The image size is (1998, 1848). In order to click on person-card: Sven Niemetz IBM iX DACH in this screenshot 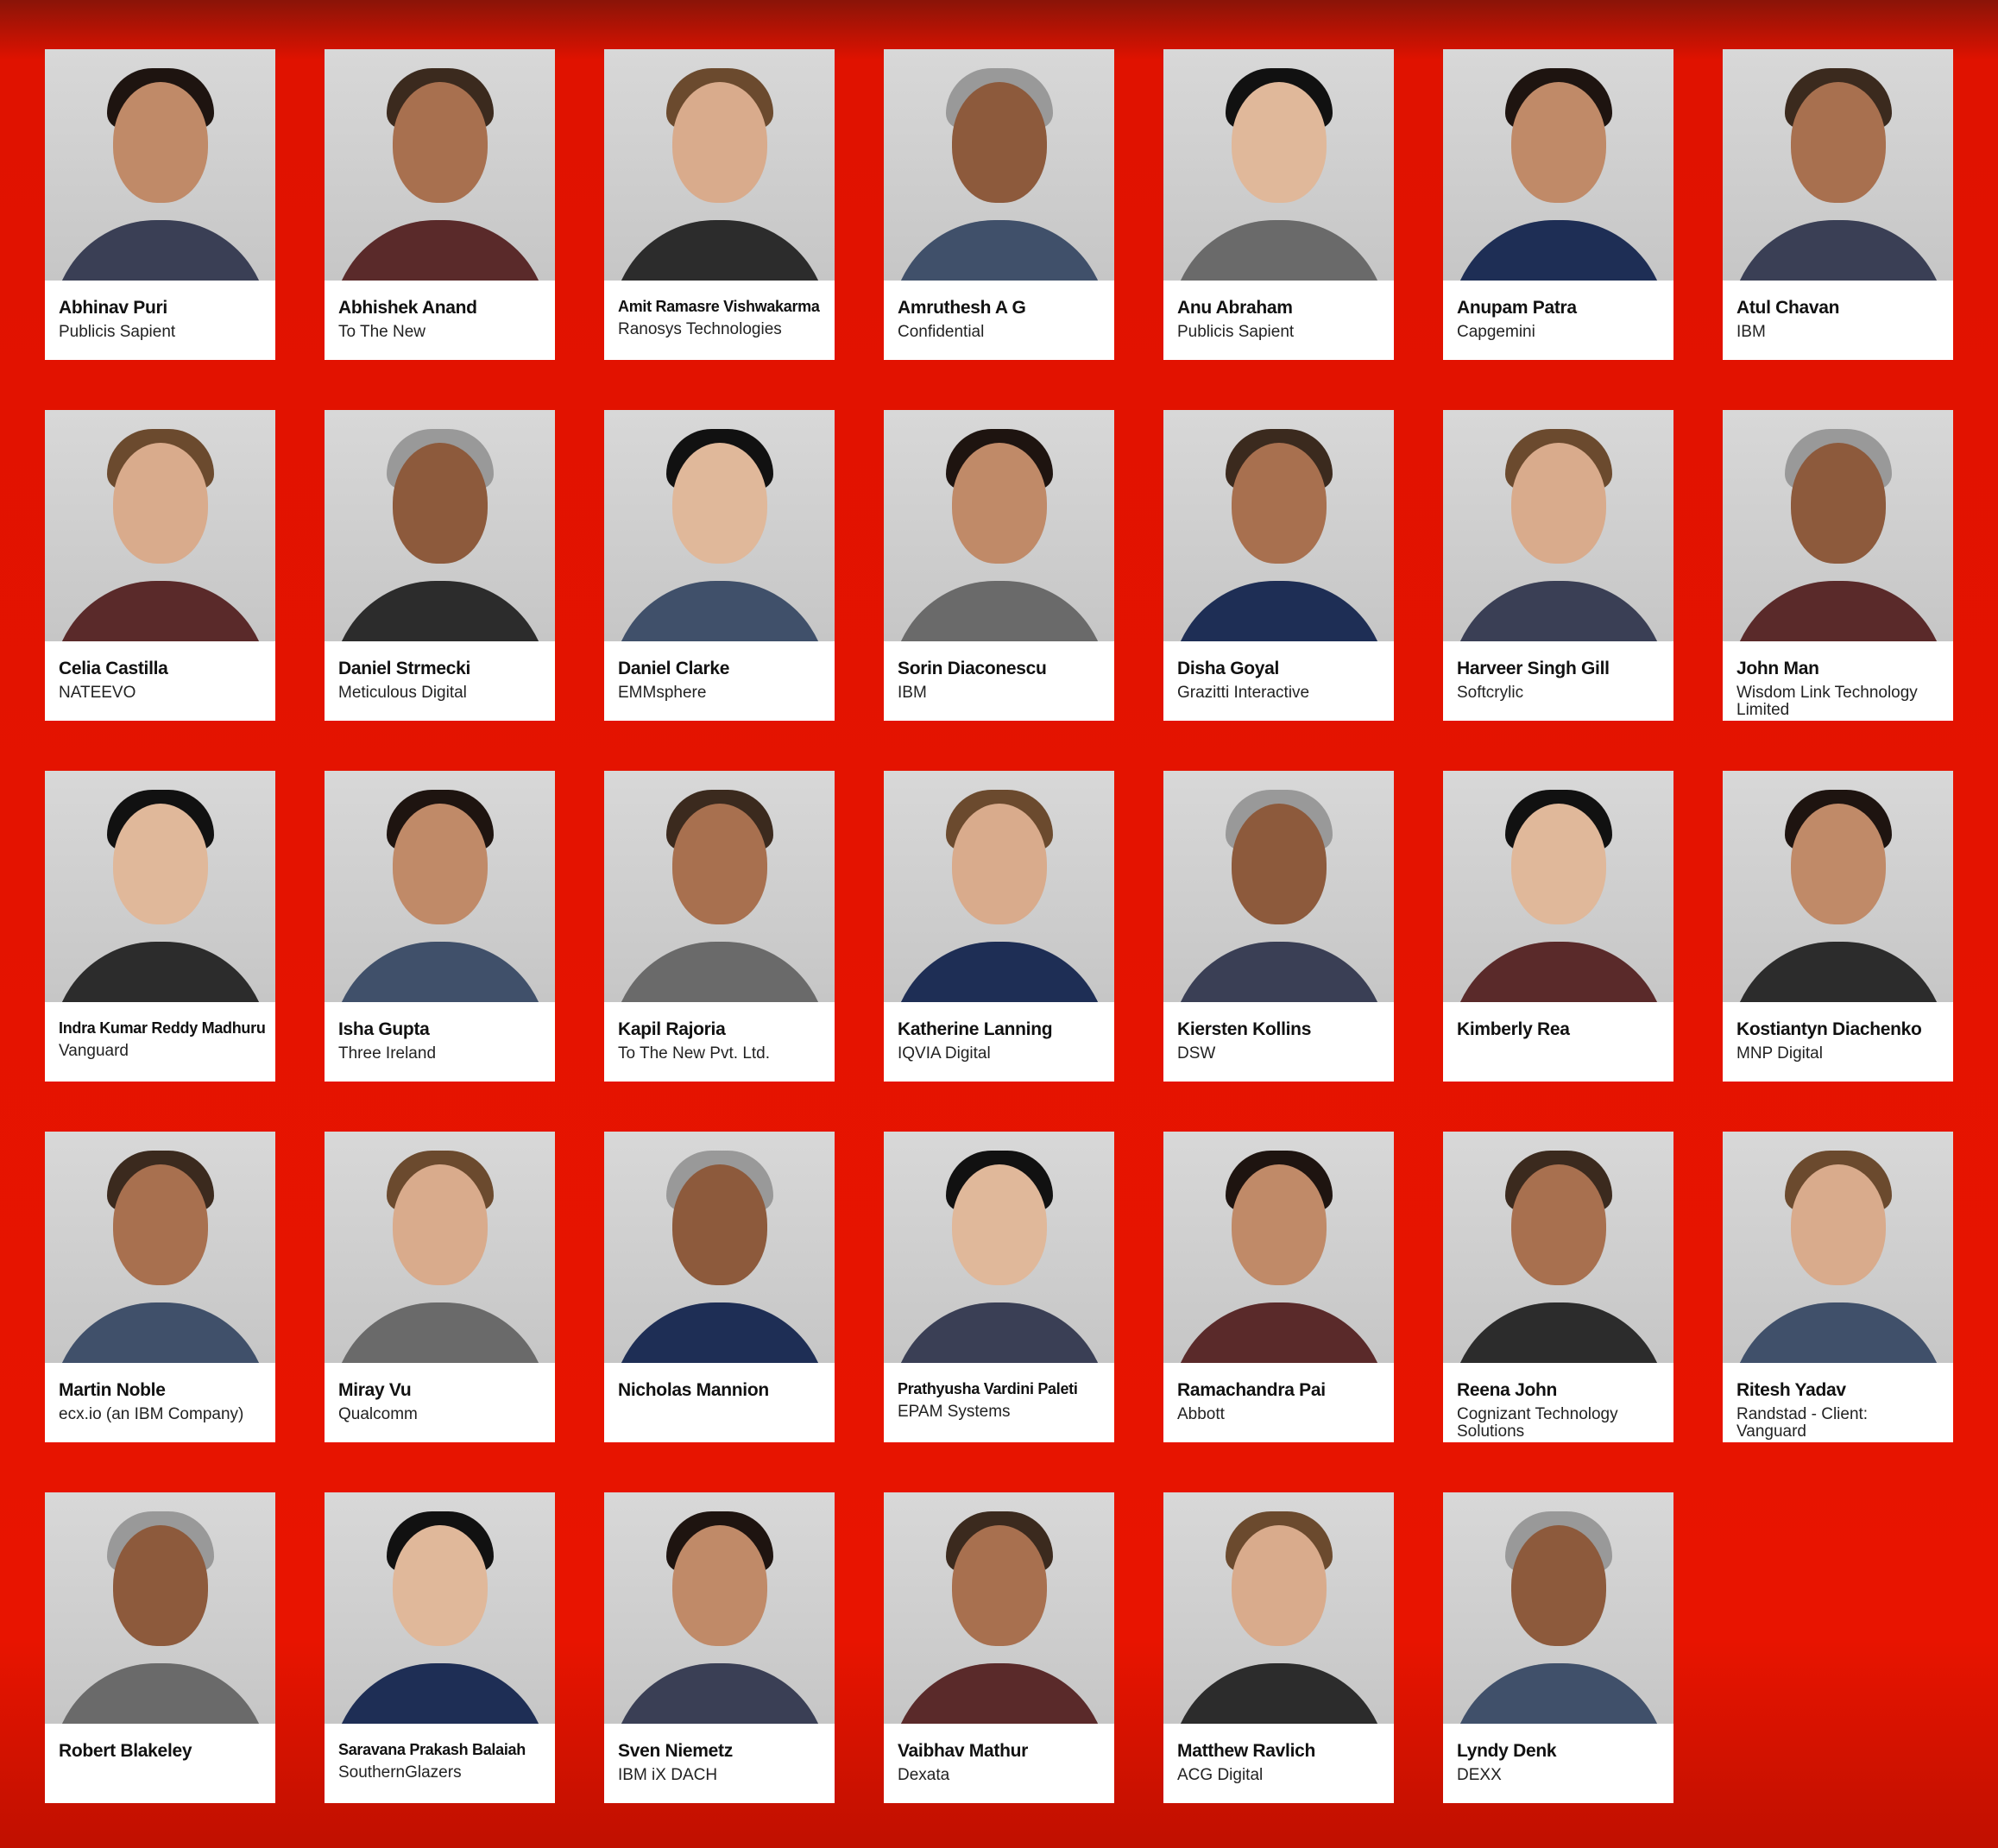, I will do `click(719, 1647)`.